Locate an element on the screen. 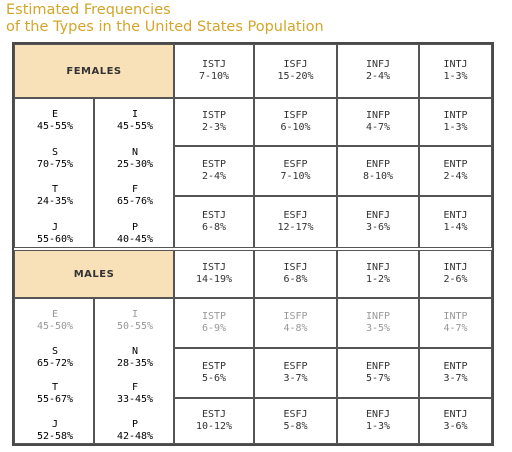 Image resolution: width=512 pixels, height=452 pixels. males-type-cell: INFP 3-5% is located at coordinates (378, 323).